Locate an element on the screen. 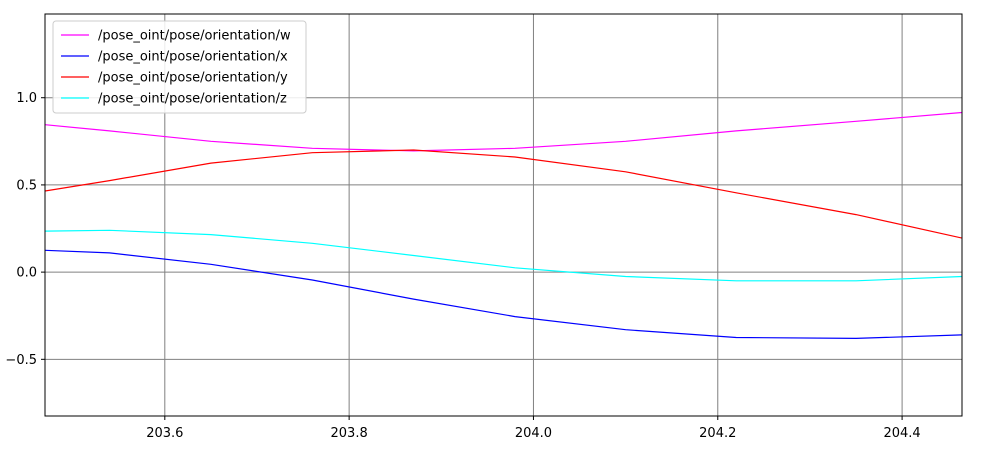 This screenshot has height=459, width=988. x-tick-label: 204.0 is located at coordinates (533, 433).